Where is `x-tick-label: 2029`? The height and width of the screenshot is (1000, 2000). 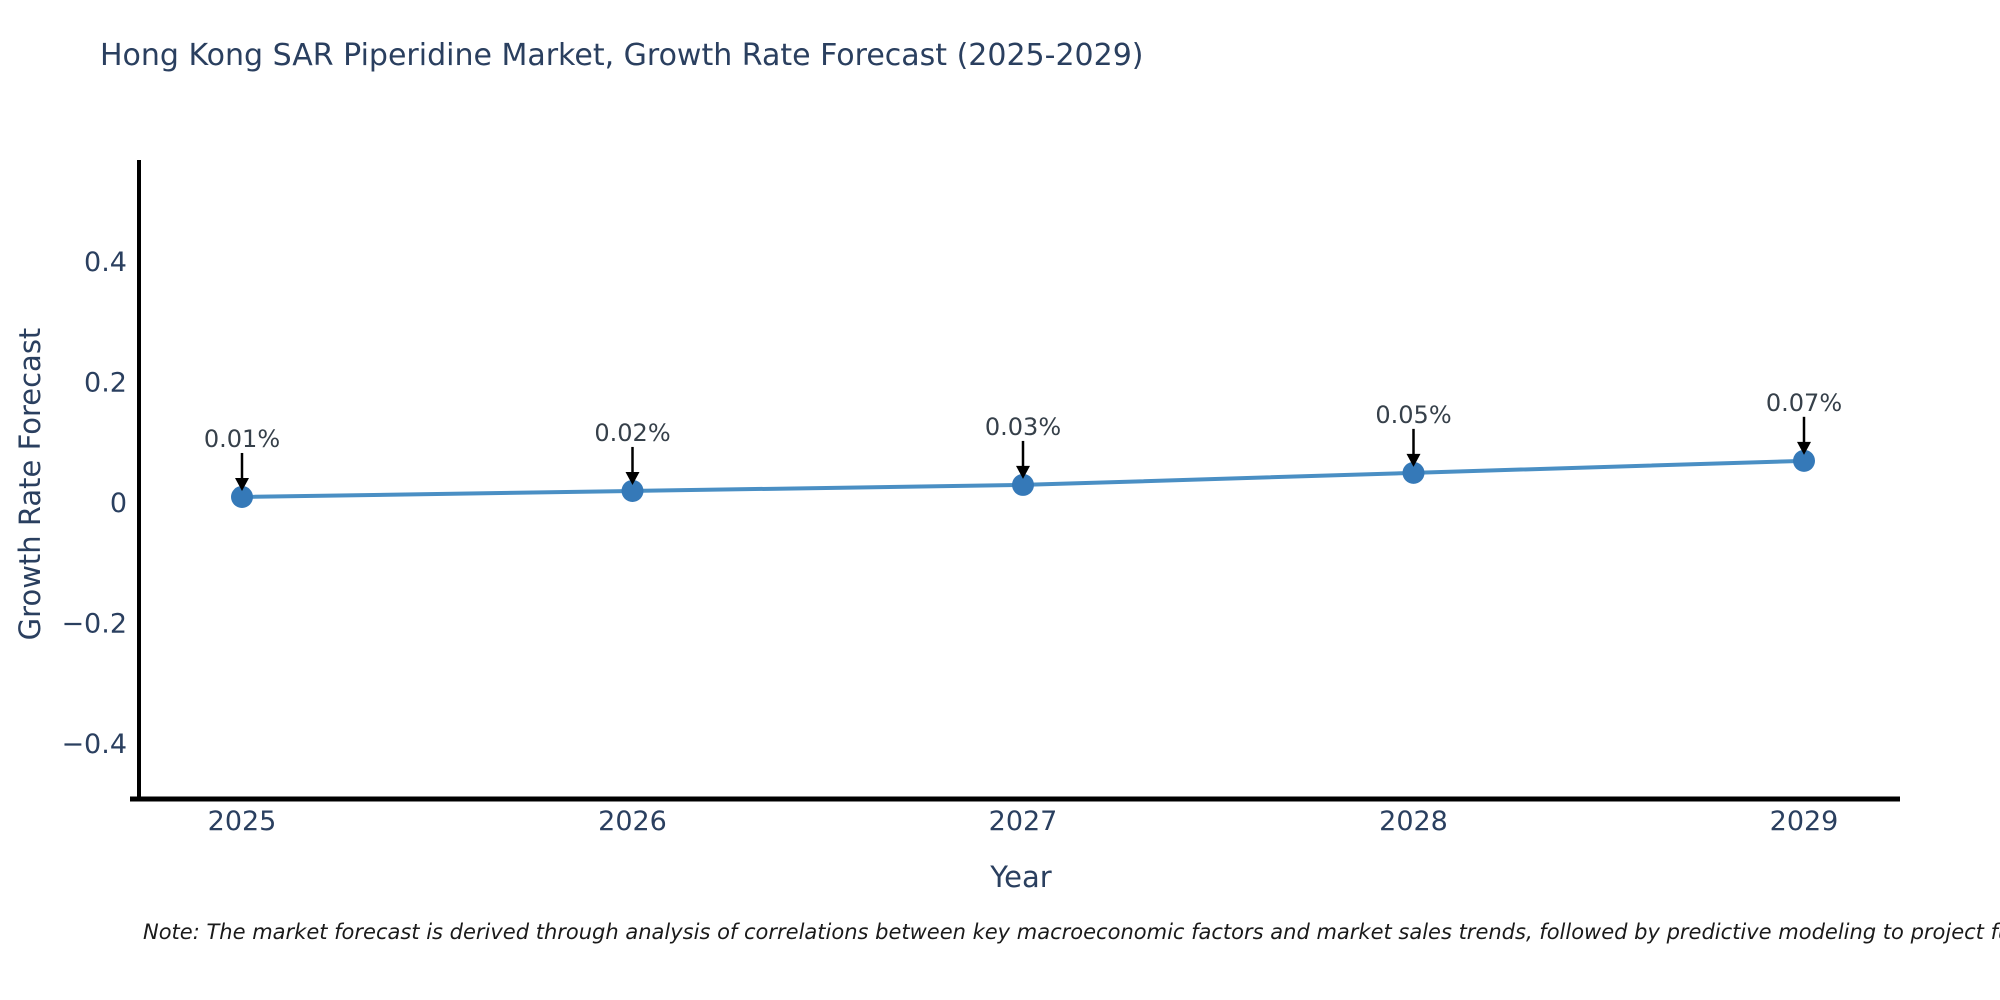 x-tick-label: 2029 is located at coordinates (1804, 821).